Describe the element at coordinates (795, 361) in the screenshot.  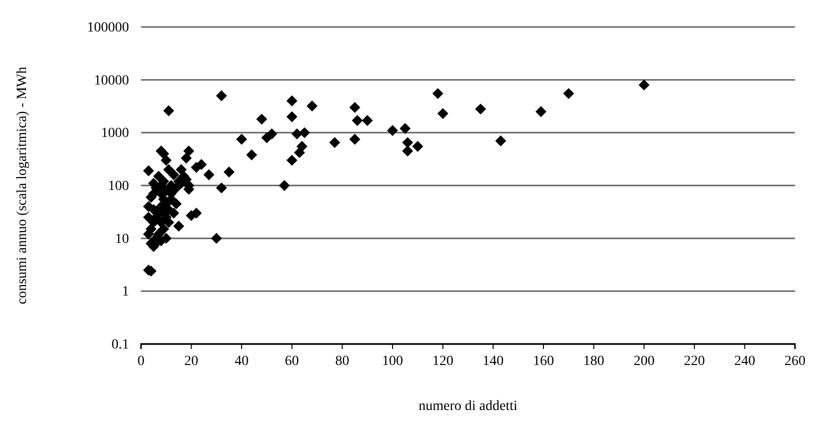
I see `x-tick-label: 260` at that location.